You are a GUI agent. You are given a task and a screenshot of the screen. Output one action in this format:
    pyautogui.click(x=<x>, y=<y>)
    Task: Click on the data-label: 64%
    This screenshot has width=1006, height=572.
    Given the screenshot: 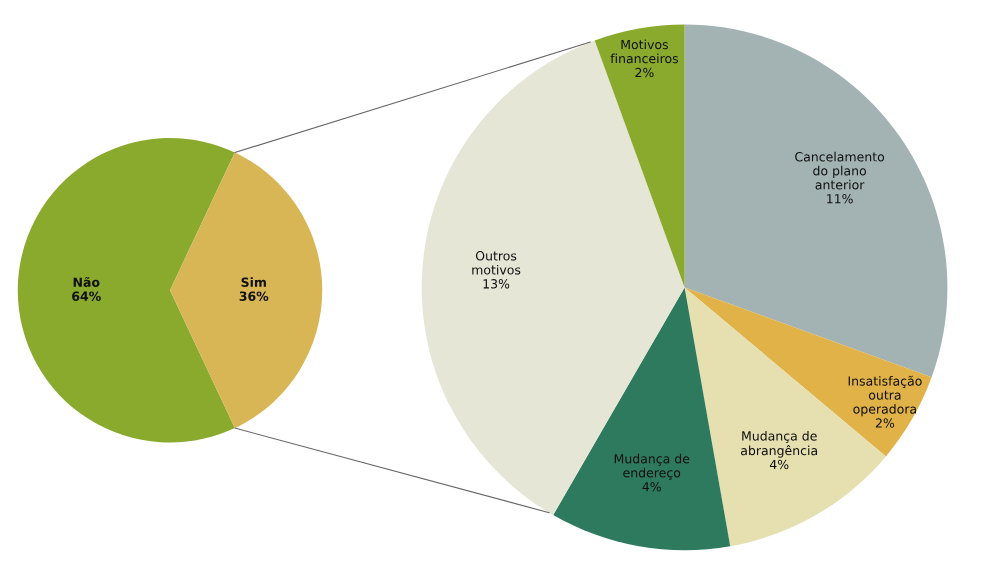 What is the action you would take?
    pyautogui.click(x=86, y=296)
    